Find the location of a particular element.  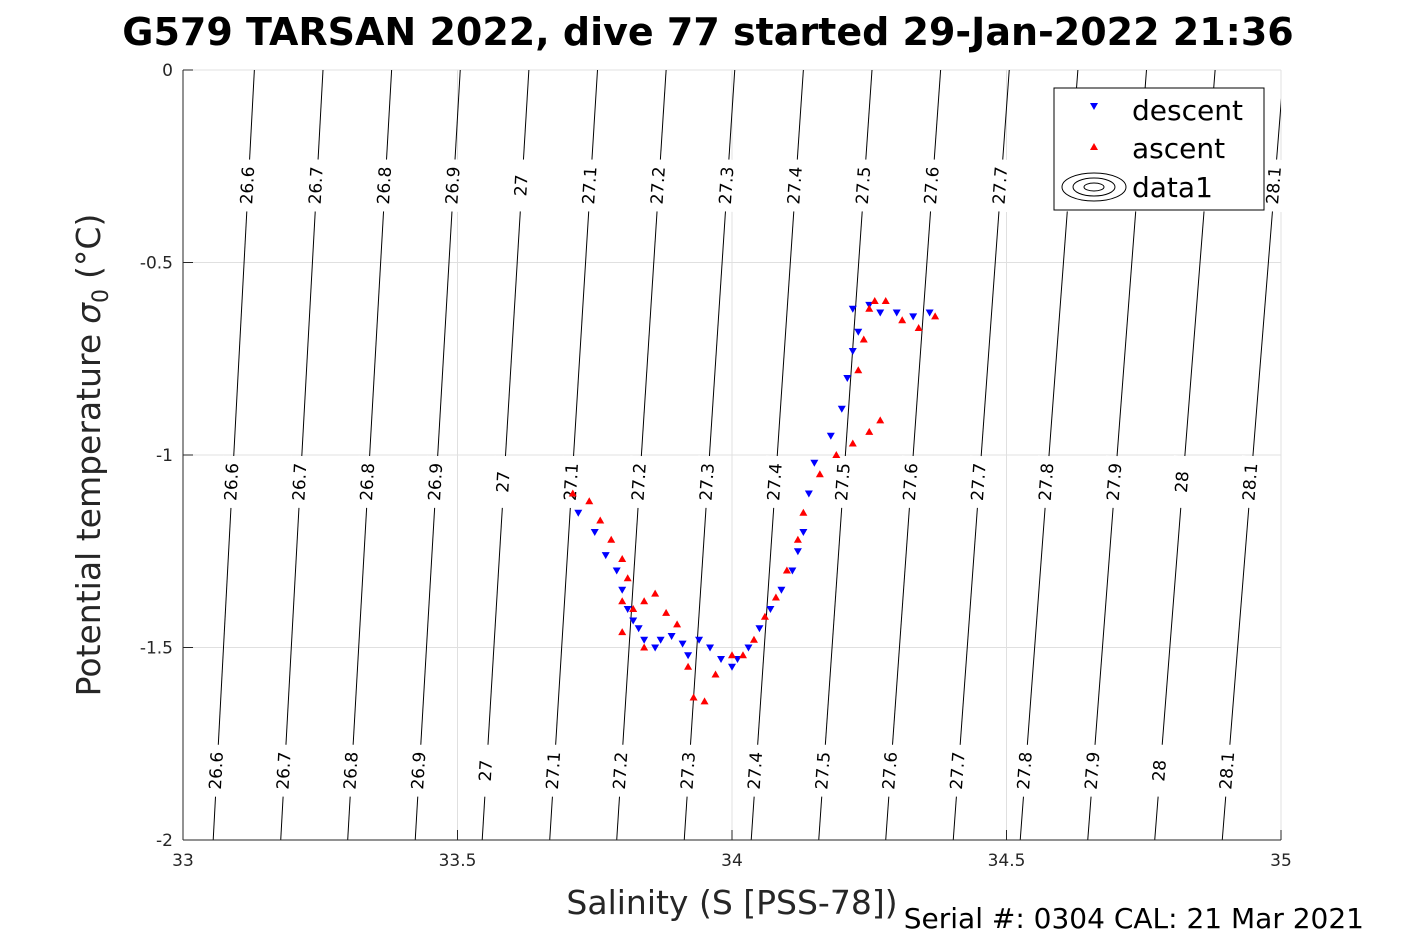

contour-label: 26.7 is located at coordinates (317, 185).